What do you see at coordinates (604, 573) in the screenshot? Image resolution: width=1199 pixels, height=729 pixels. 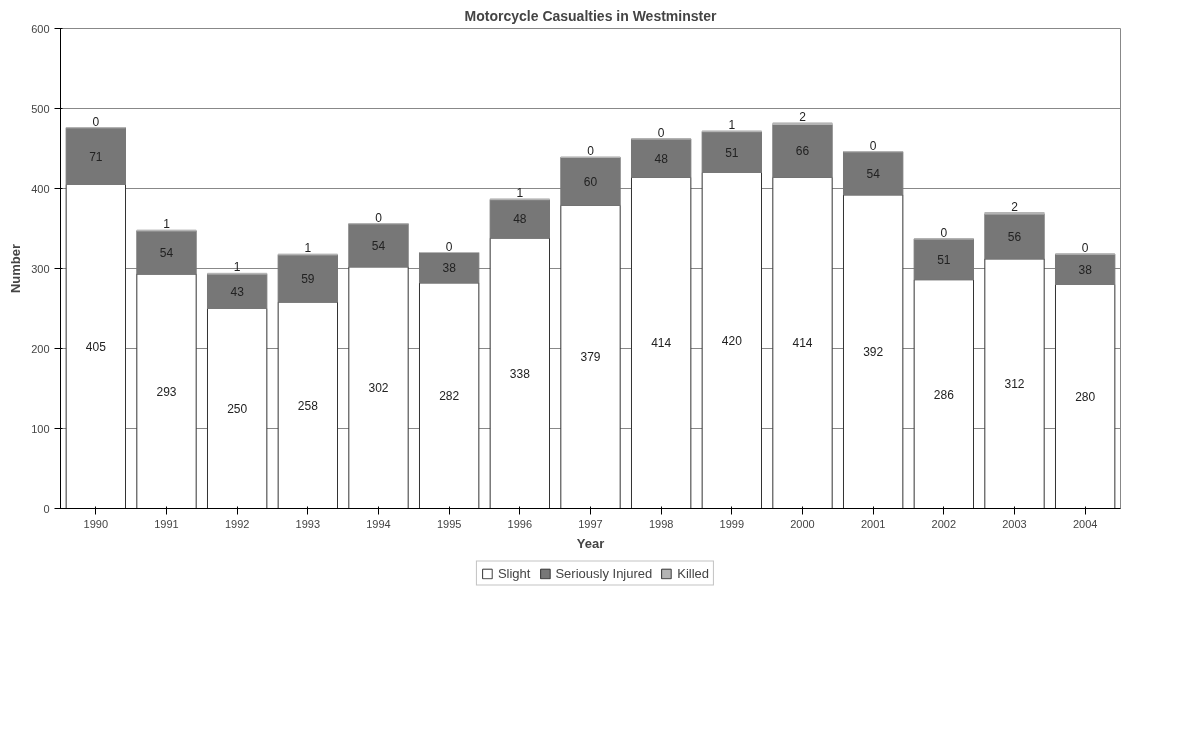 I see `legend-label: Seriously Injured` at bounding box center [604, 573].